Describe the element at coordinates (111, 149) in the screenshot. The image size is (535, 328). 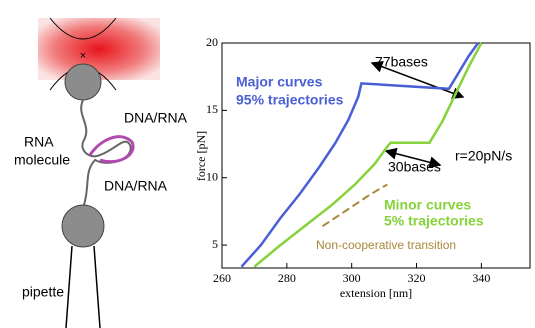
I see `rna-hairpin` at that location.